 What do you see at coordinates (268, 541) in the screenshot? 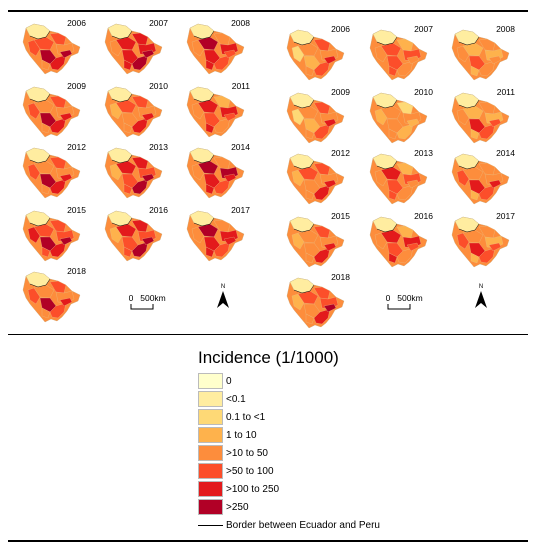
I see `bottom-rule` at bounding box center [268, 541].